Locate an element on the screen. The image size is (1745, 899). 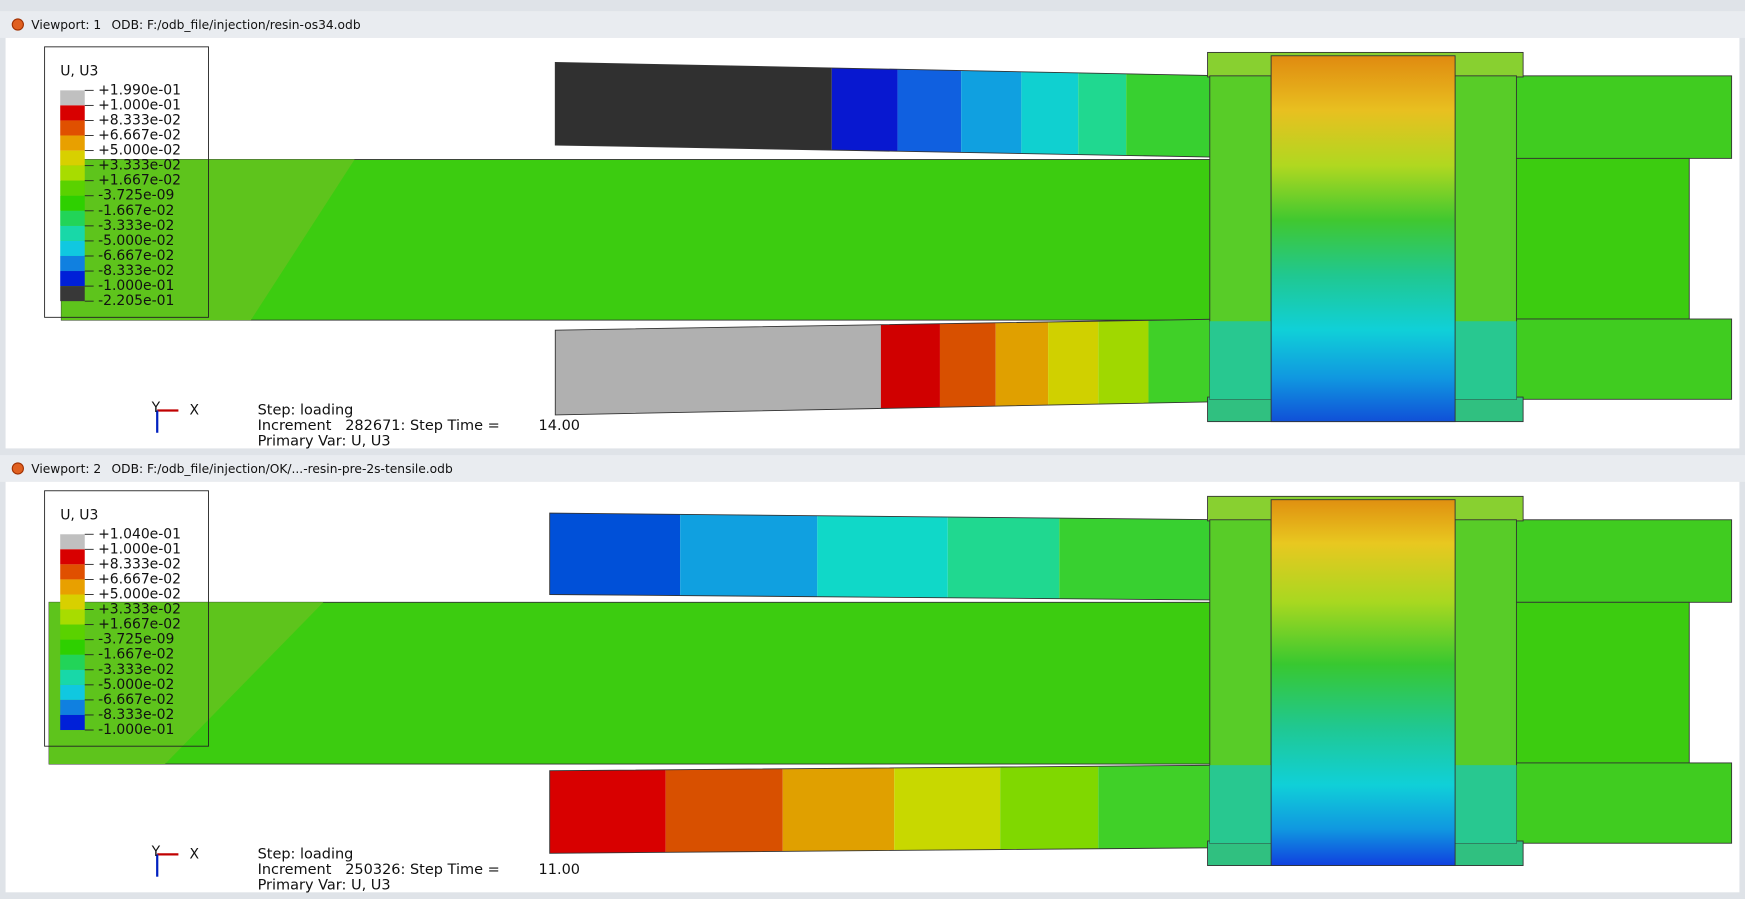
step-time: 14.00 is located at coordinates (559, 426).